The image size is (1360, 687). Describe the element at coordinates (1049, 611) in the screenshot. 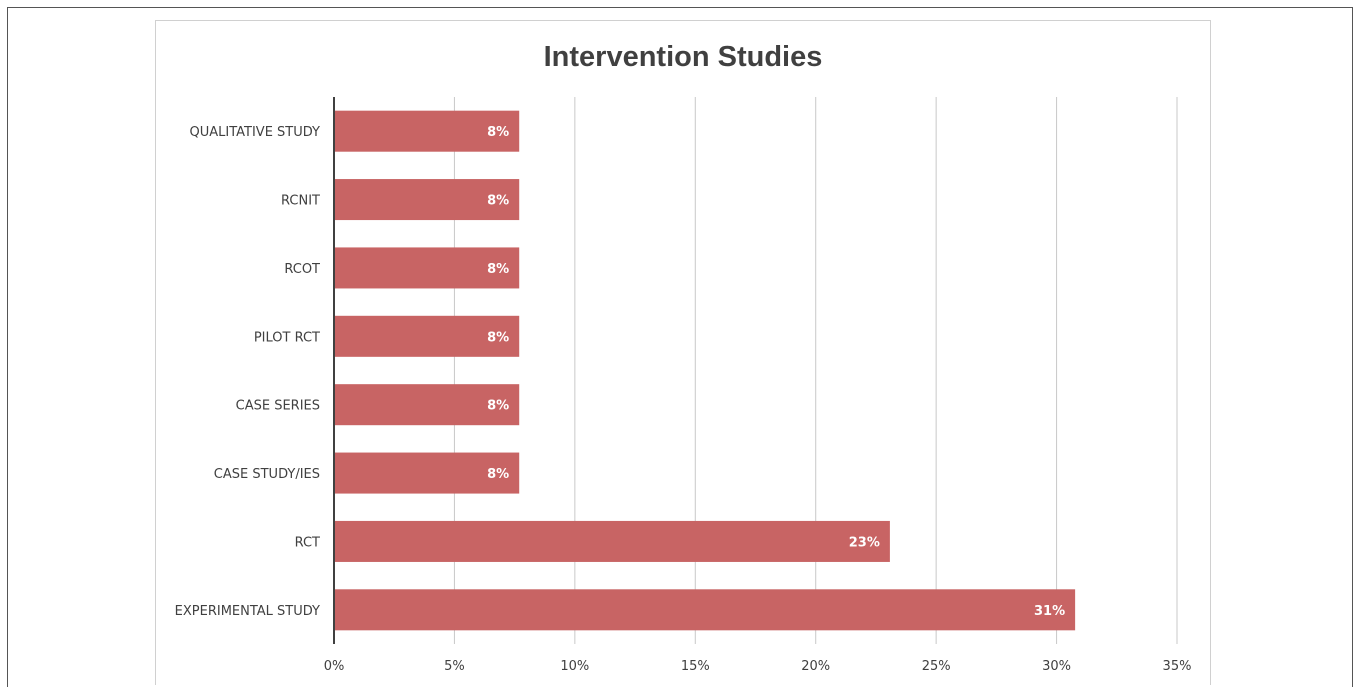

I see `data-label: 31%` at that location.